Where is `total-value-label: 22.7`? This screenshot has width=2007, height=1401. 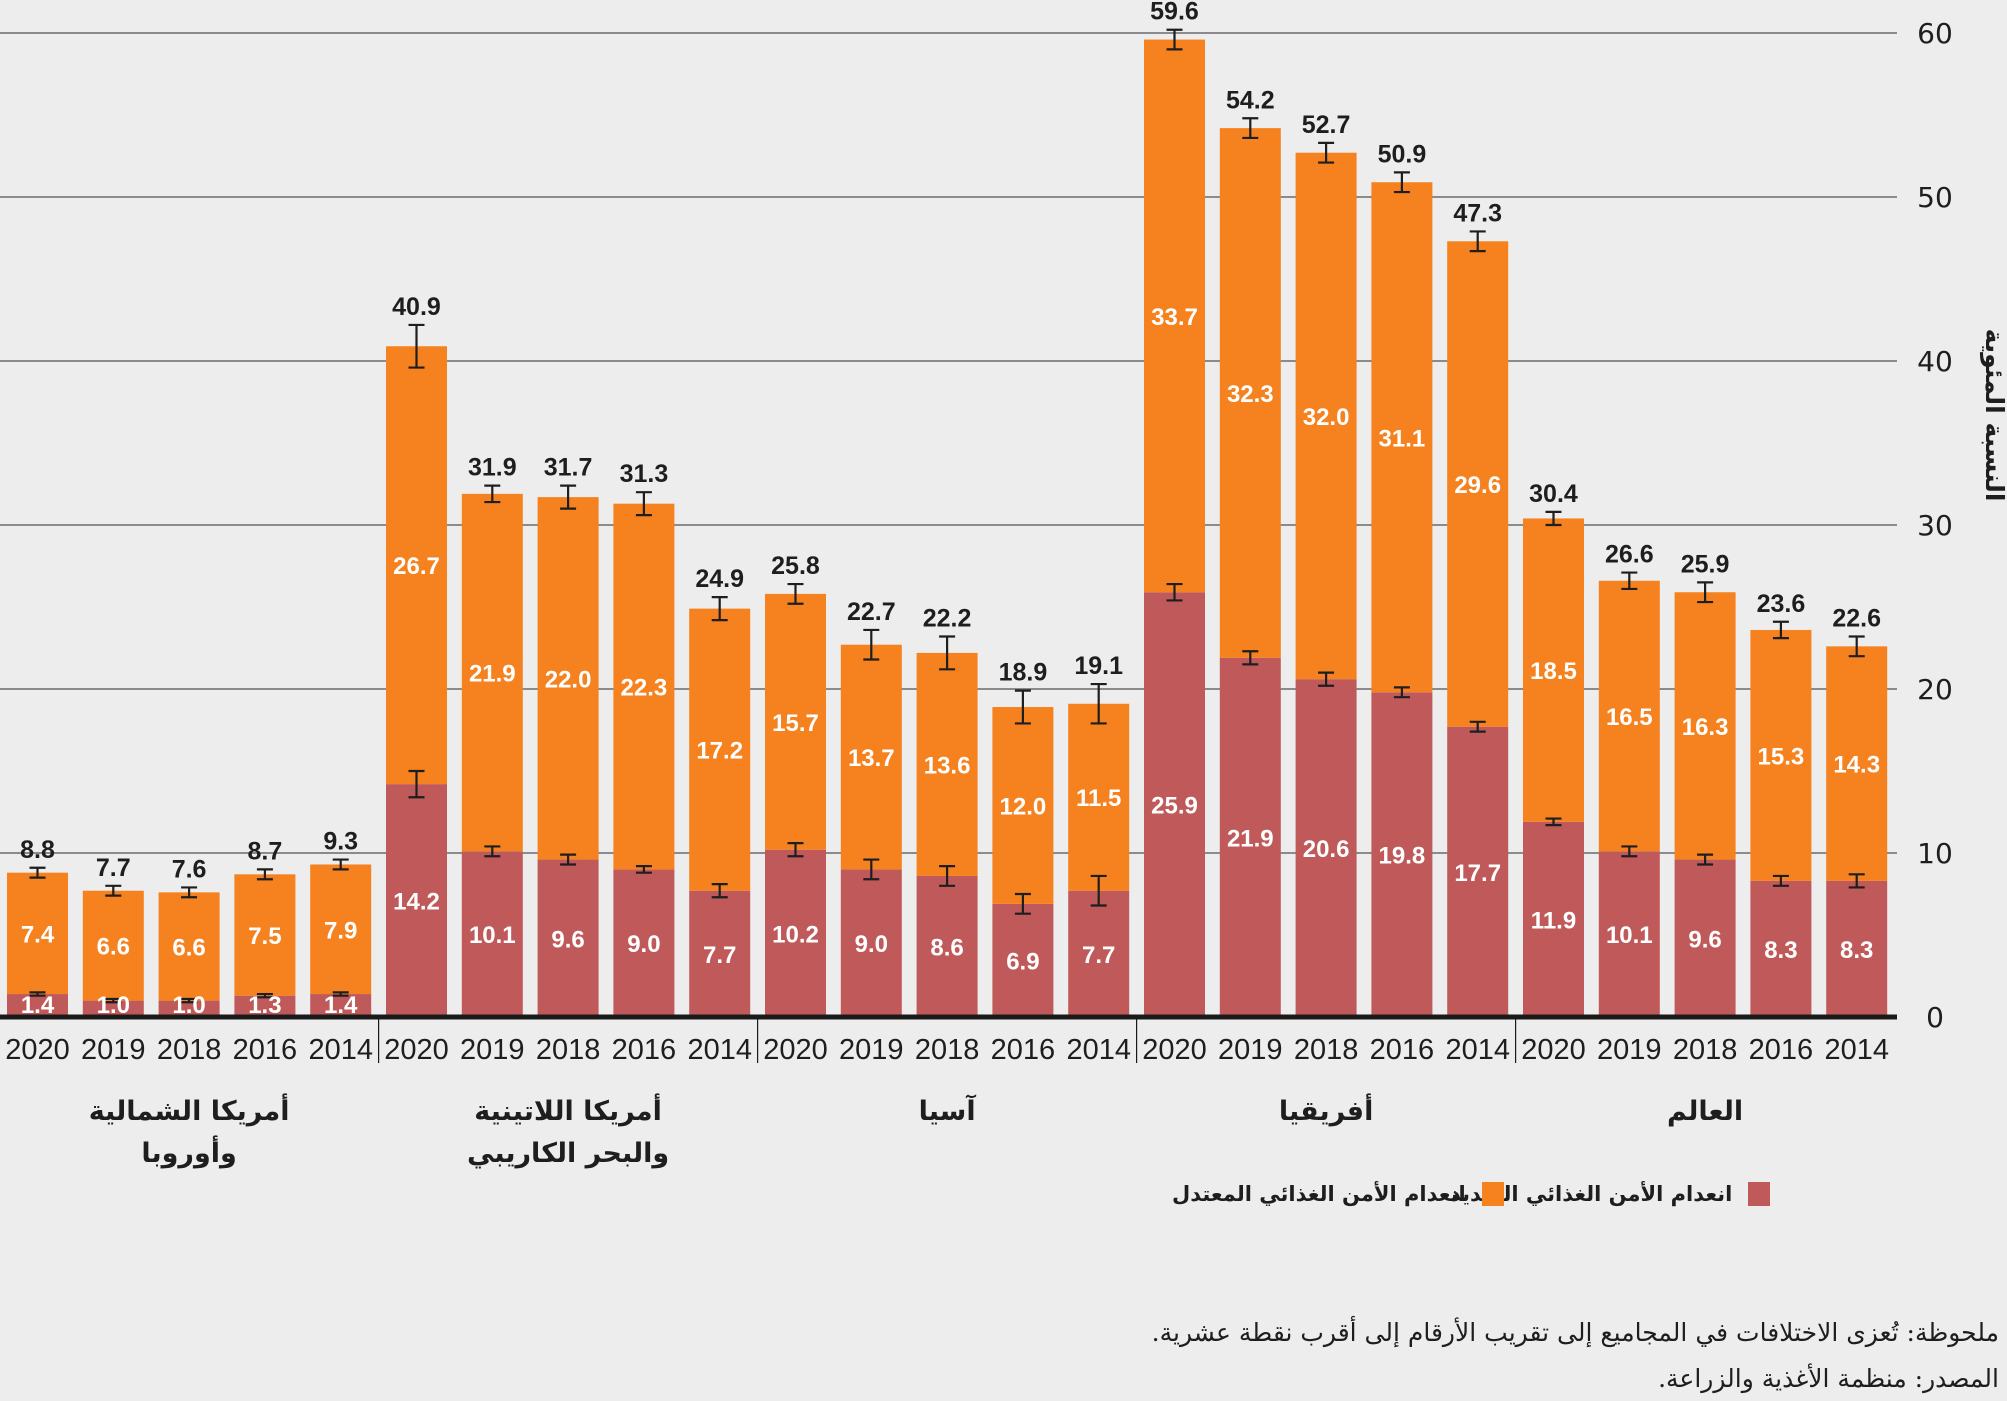
total-value-label: 22.7 is located at coordinates (871, 612).